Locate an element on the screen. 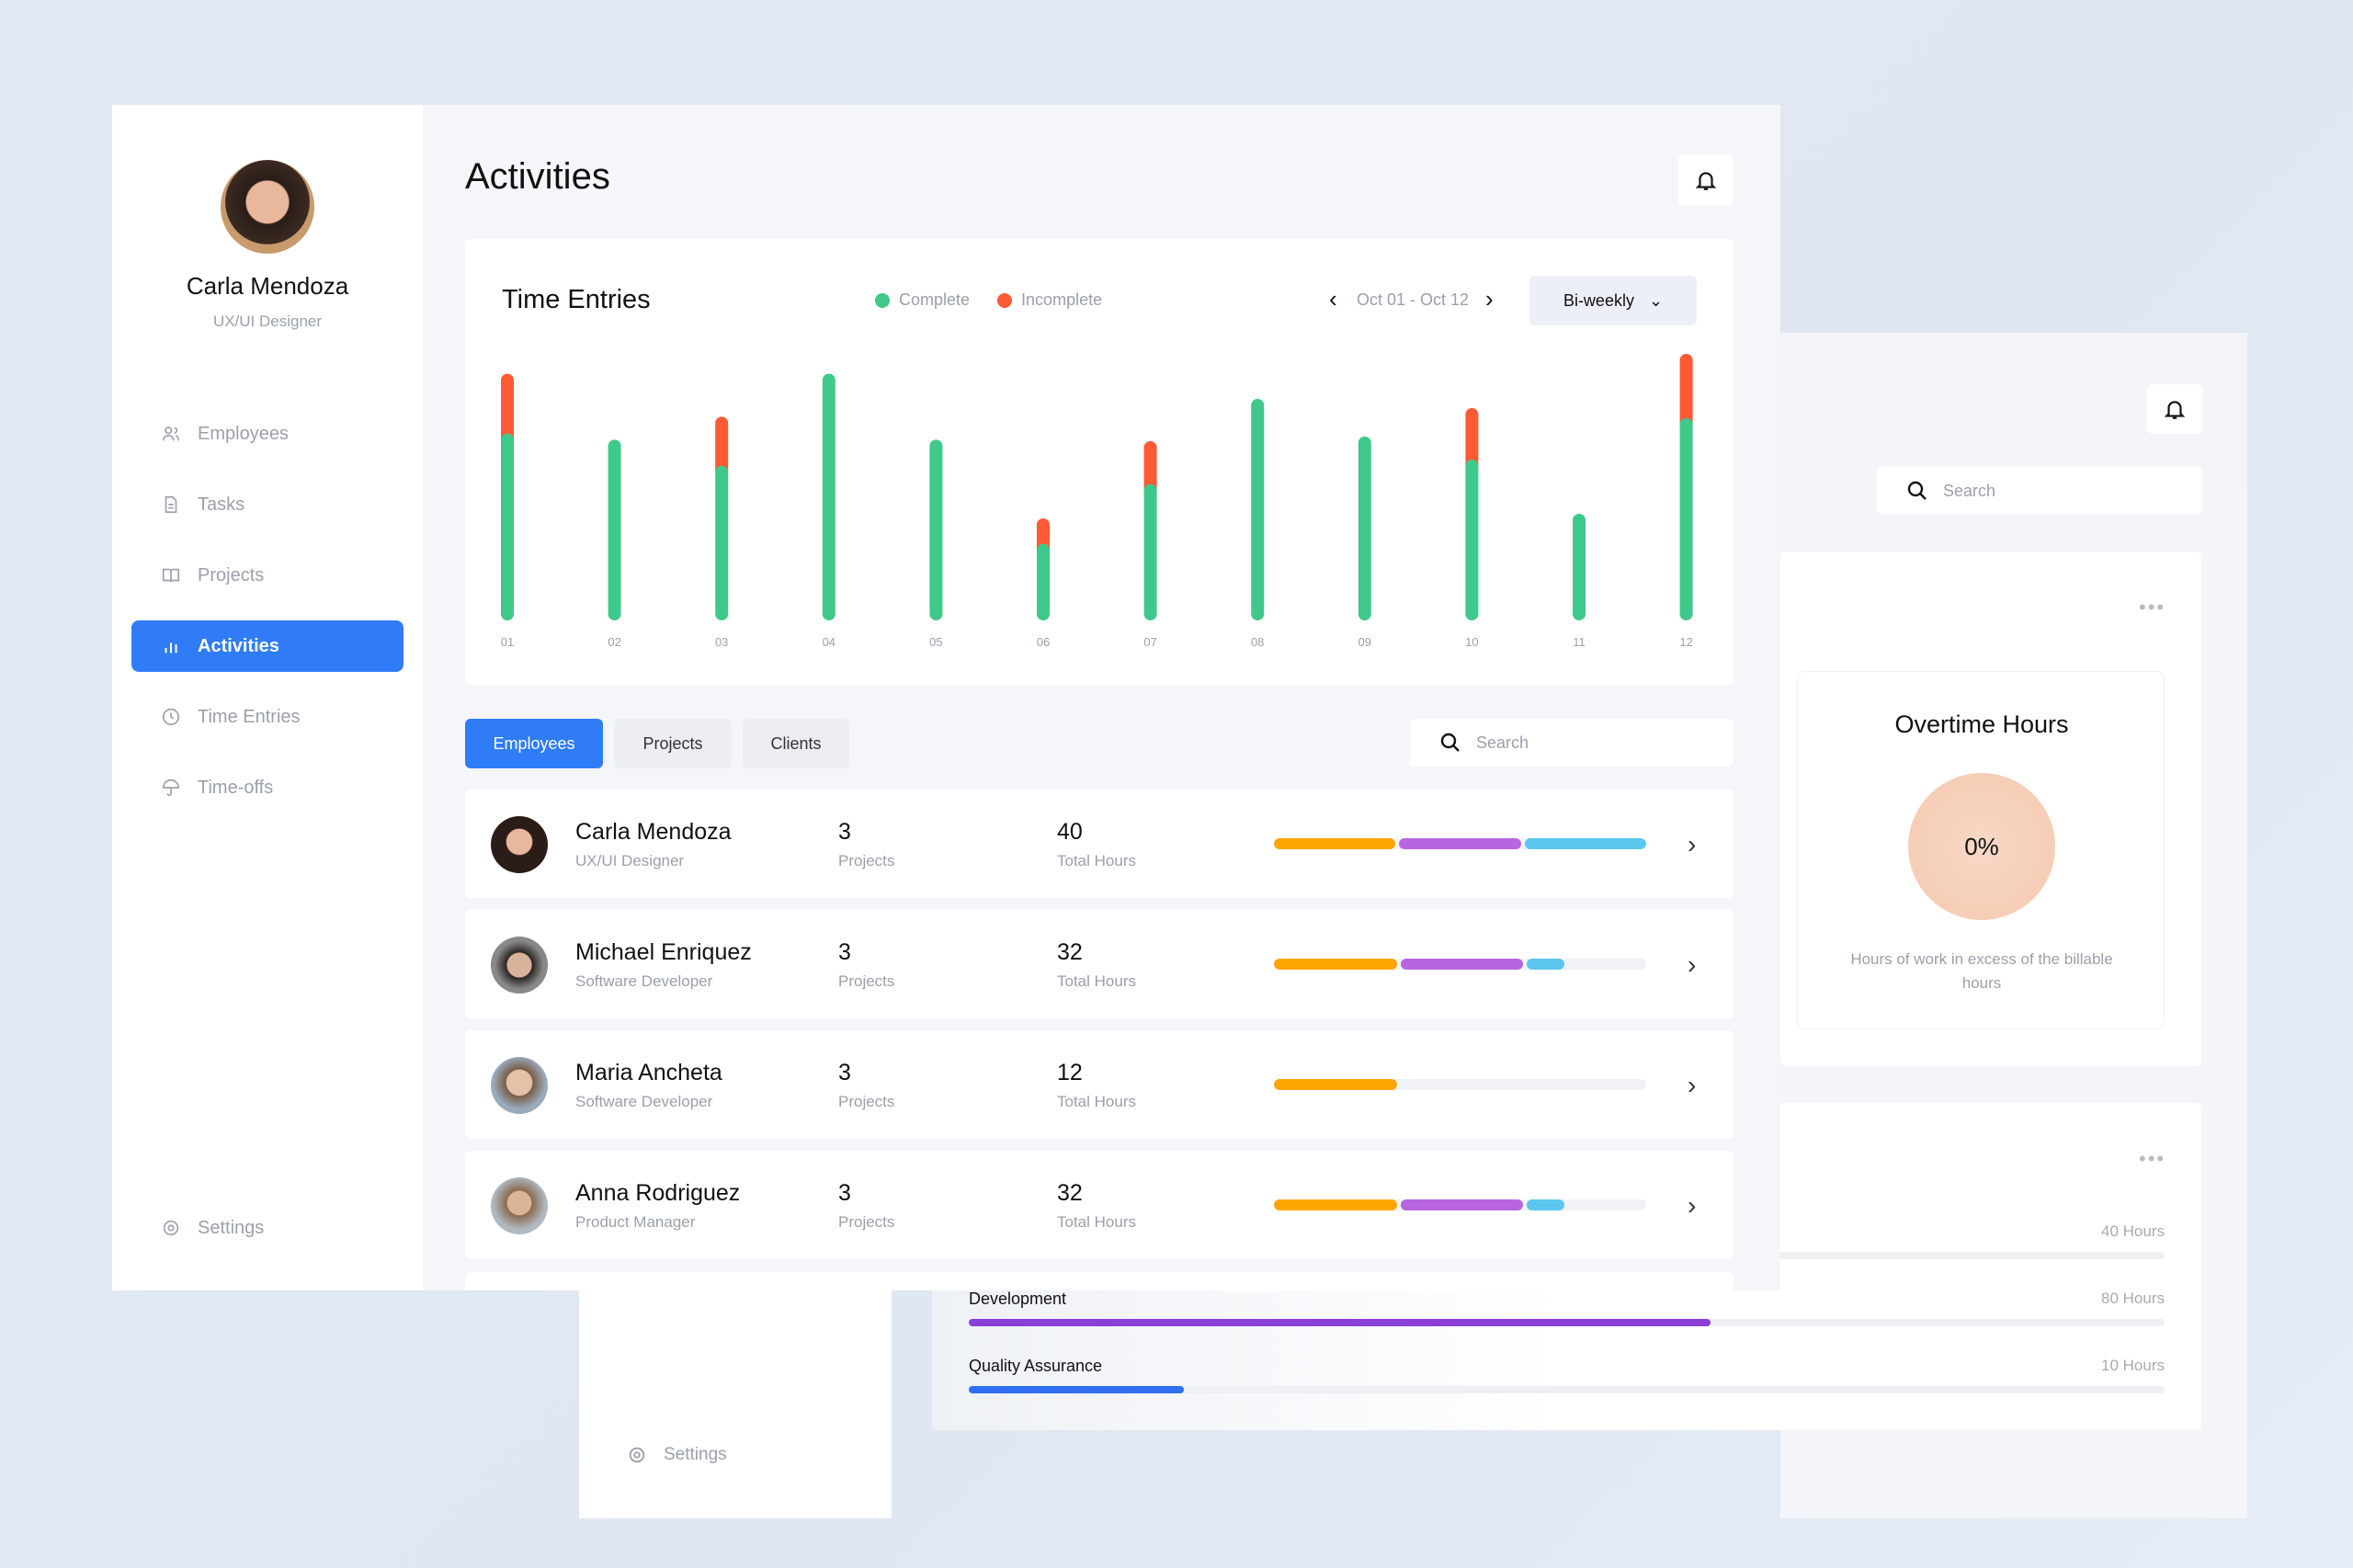  x-tick-label: 03 is located at coordinates (721, 642).